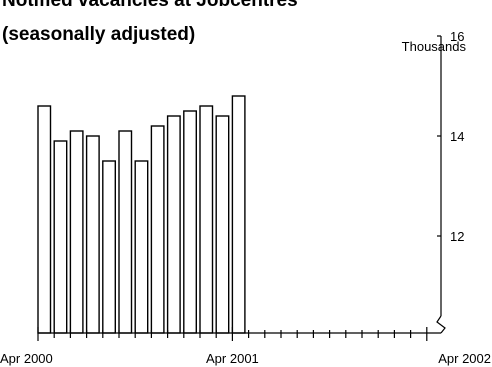  What do you see at coordinates (206, 219) in the screenshot?
I see `bar-feb-2001` at bounding box center [206, 219].